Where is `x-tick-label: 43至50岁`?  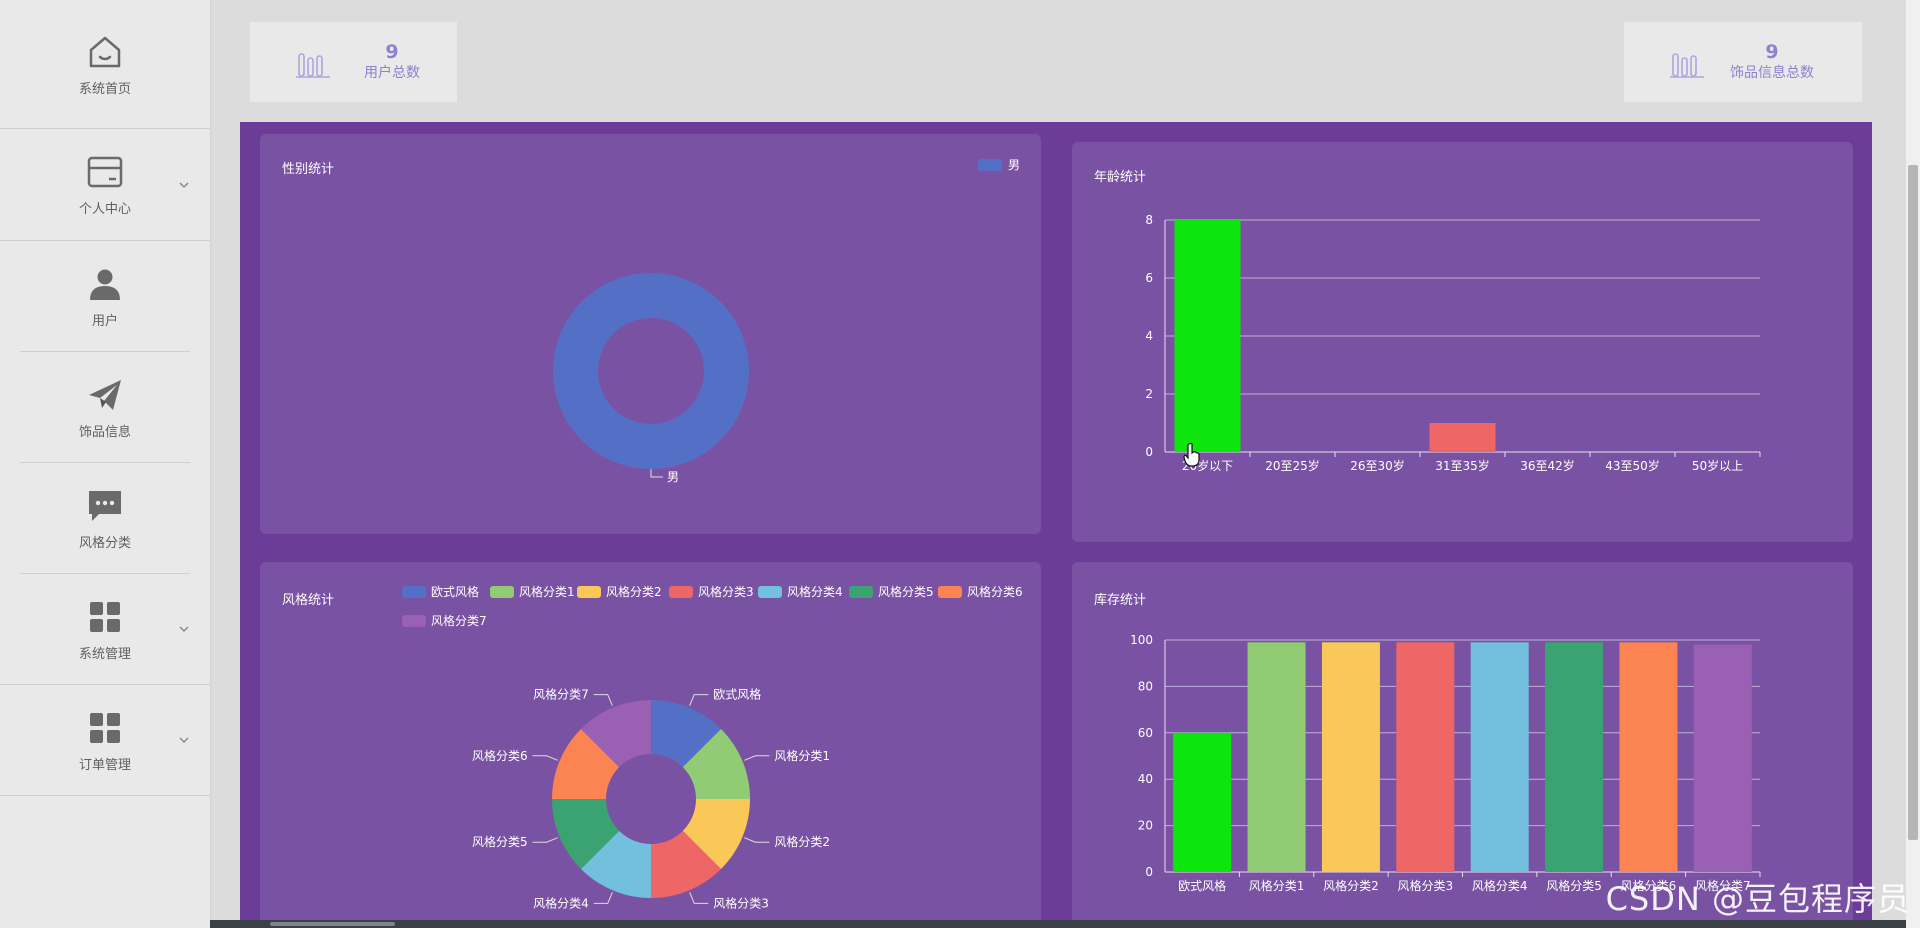
x-tick-label: 43至50岁 is located at coordinates (1632, 465).